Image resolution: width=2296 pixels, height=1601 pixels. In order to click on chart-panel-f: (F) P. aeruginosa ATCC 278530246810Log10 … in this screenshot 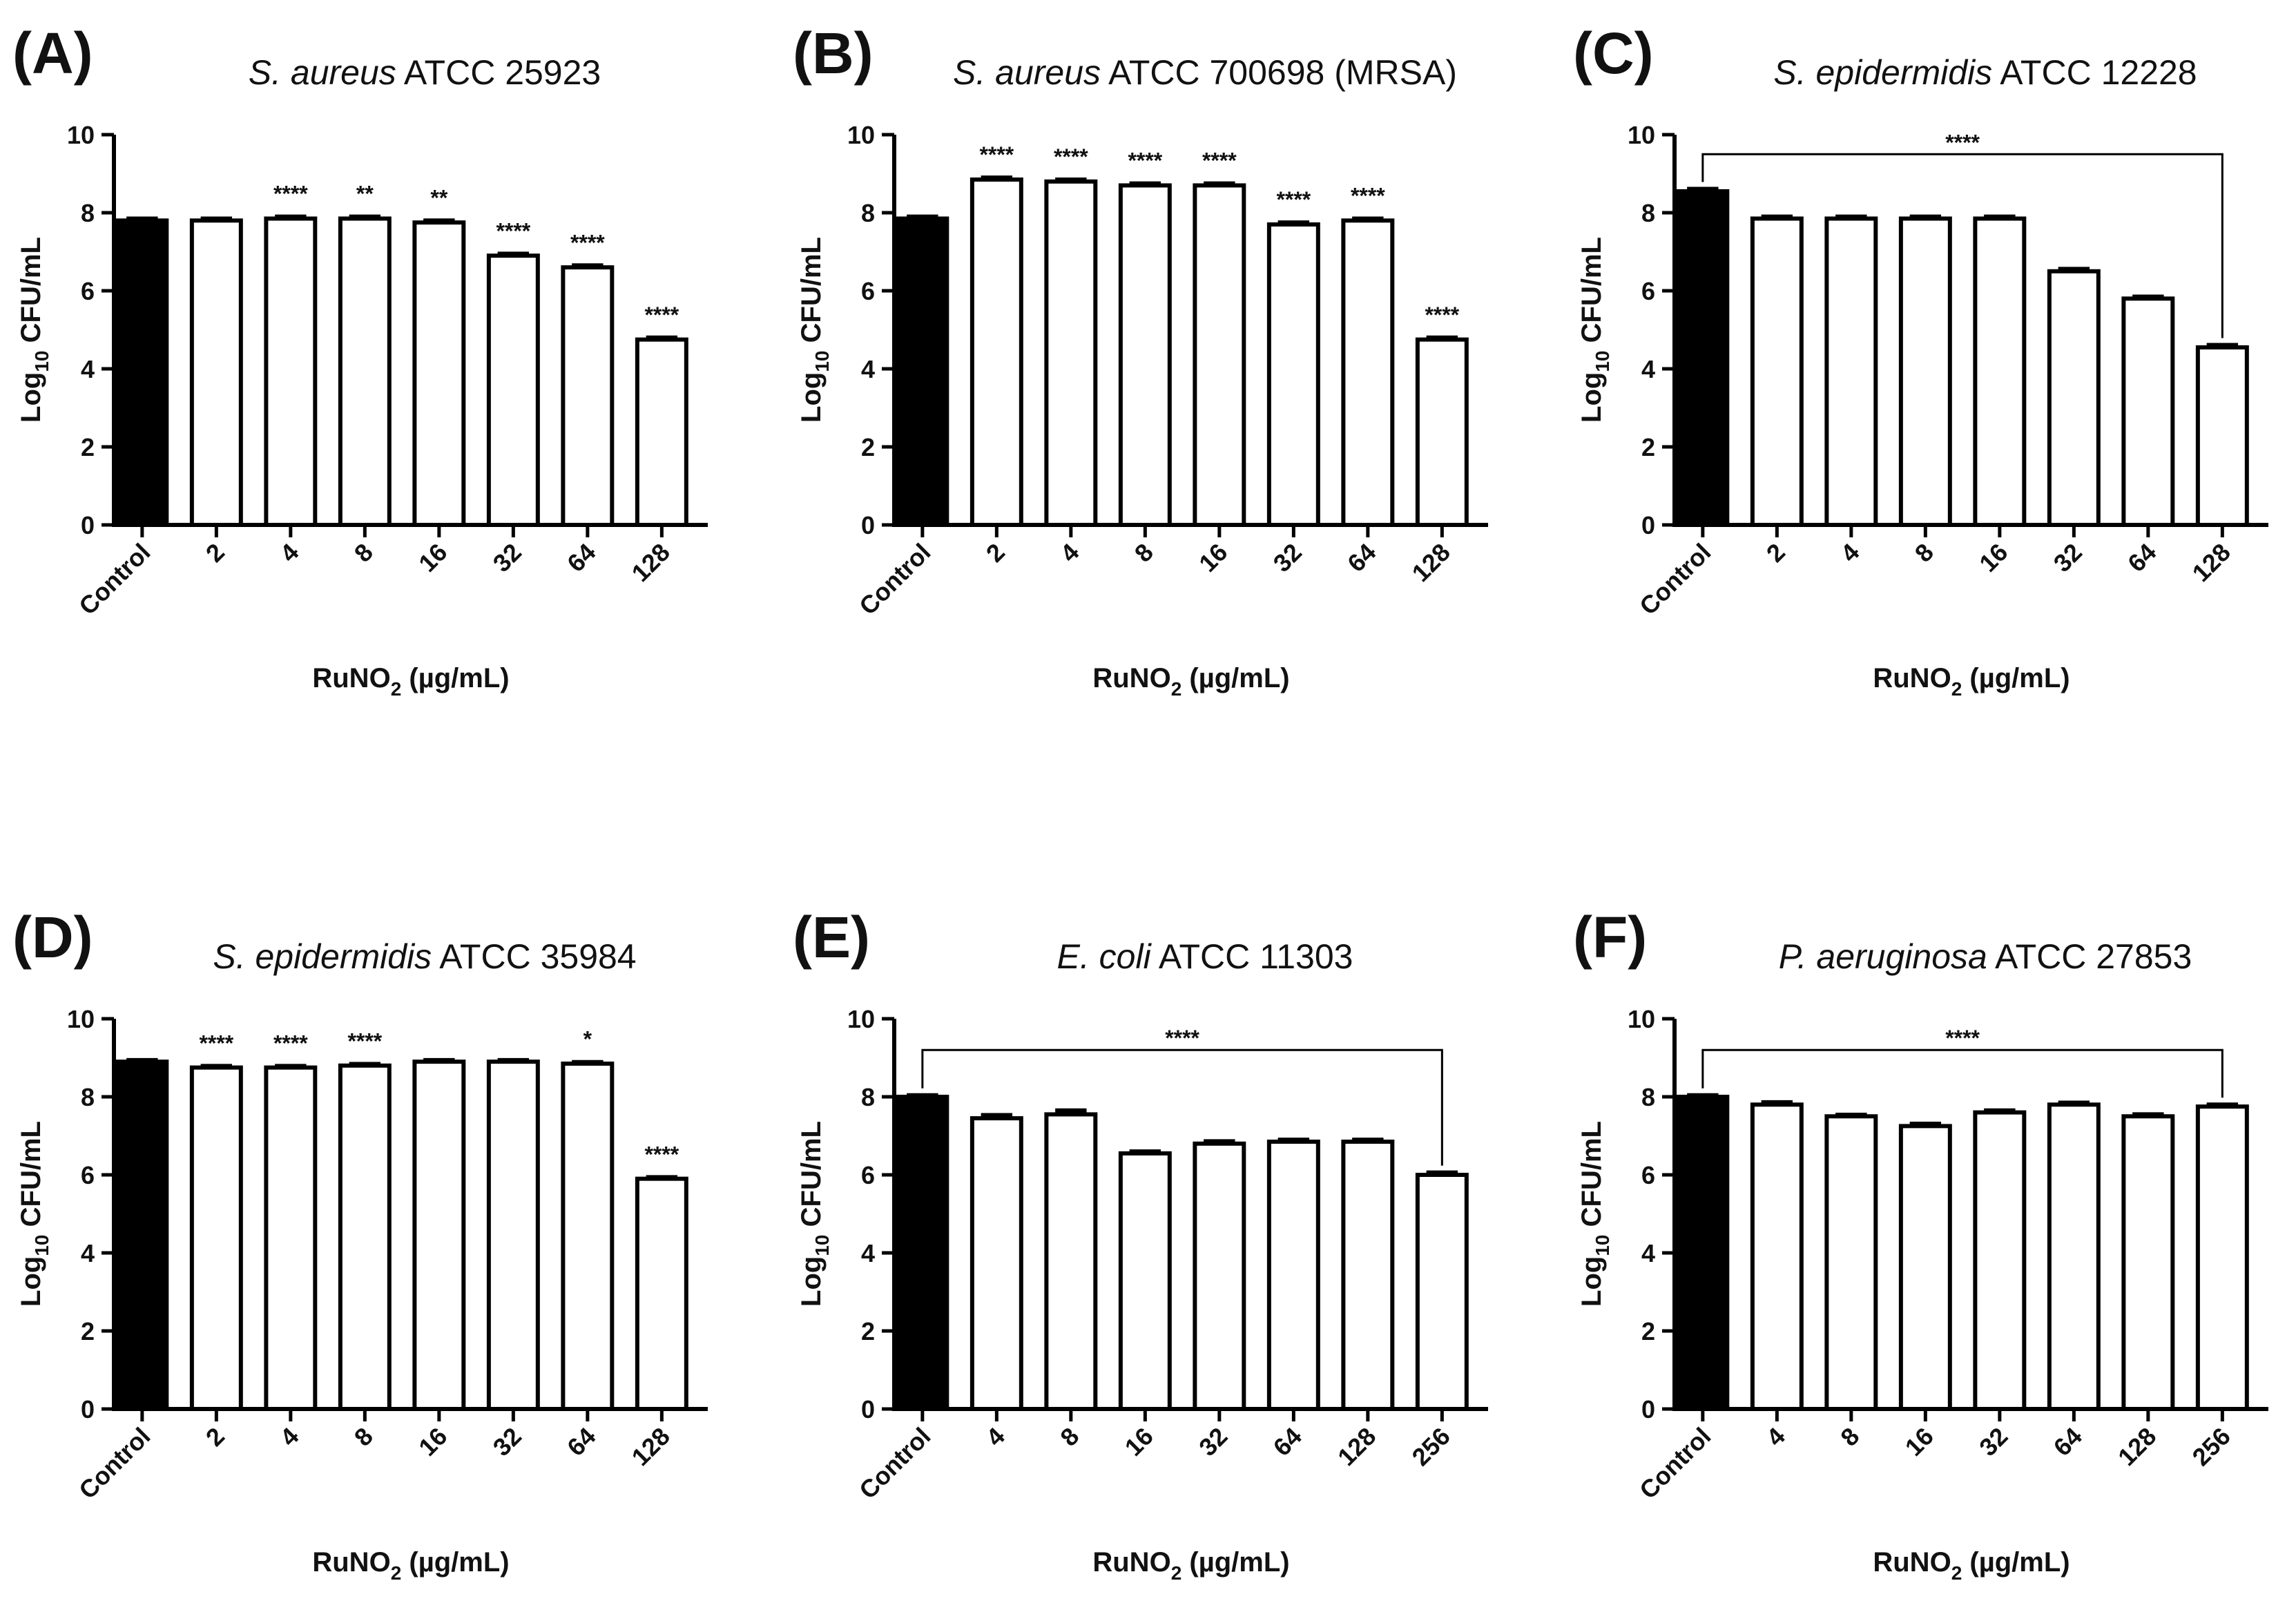, I will do `click(1920, 1244)`.